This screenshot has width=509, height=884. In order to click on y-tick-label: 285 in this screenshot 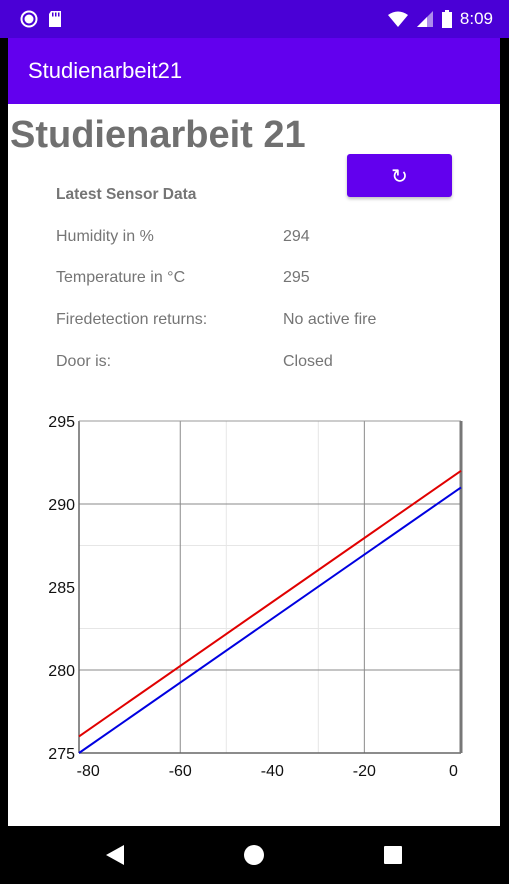, I will do `click(61, 588)`.